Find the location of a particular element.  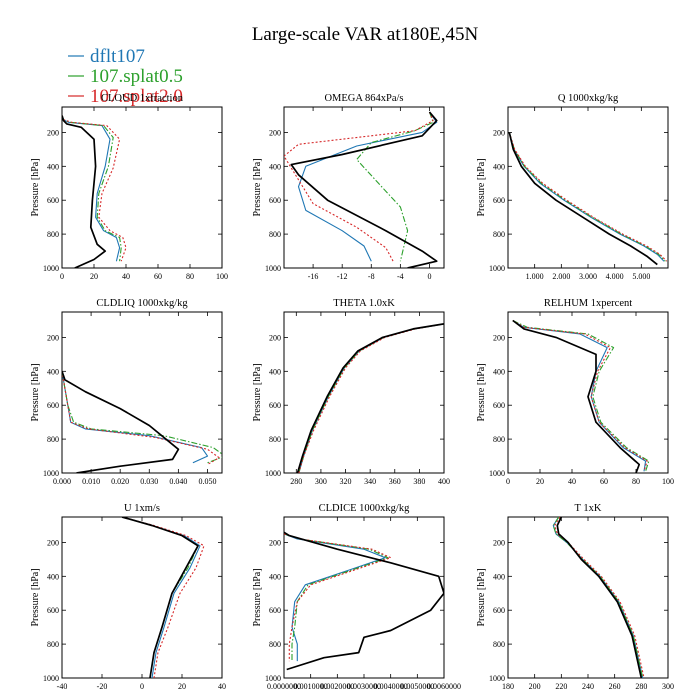

panel-title: CLDLIQ 1000xkg/kg is located at coordinates (142, 303).